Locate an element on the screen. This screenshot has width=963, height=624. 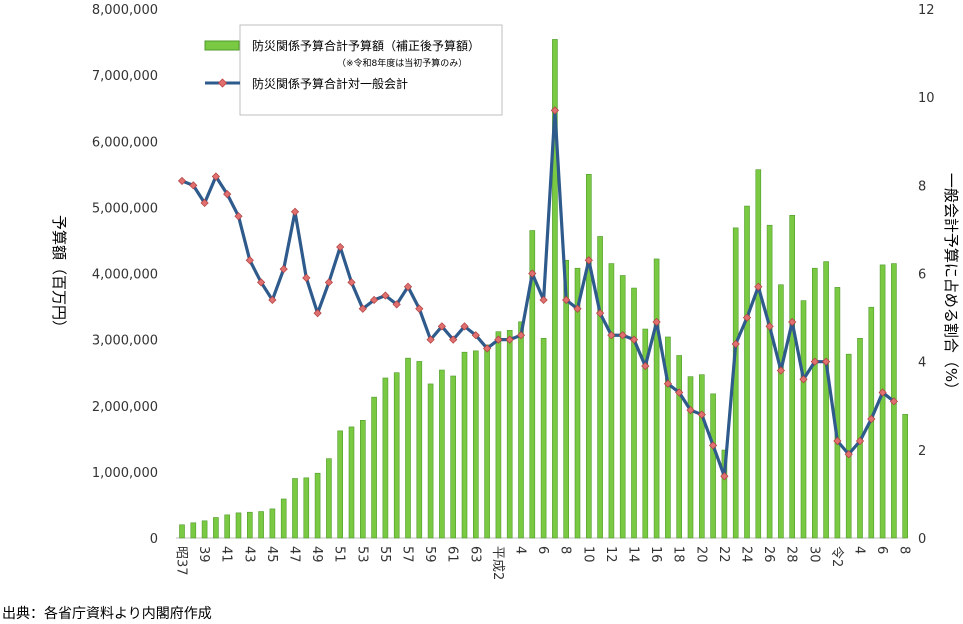
left-tick-label: 5,000,000 is located at coordinates (125, 208).